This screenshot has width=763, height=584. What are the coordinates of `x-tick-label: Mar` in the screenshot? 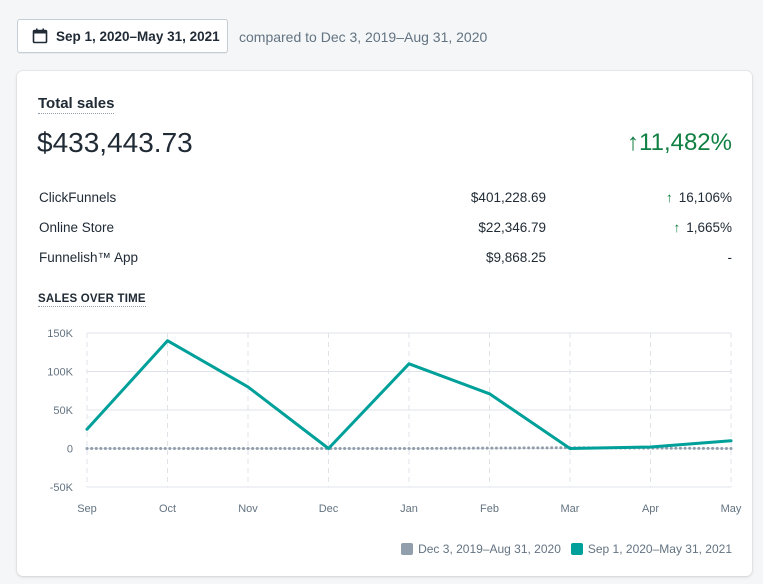 It's located at (570, 509).